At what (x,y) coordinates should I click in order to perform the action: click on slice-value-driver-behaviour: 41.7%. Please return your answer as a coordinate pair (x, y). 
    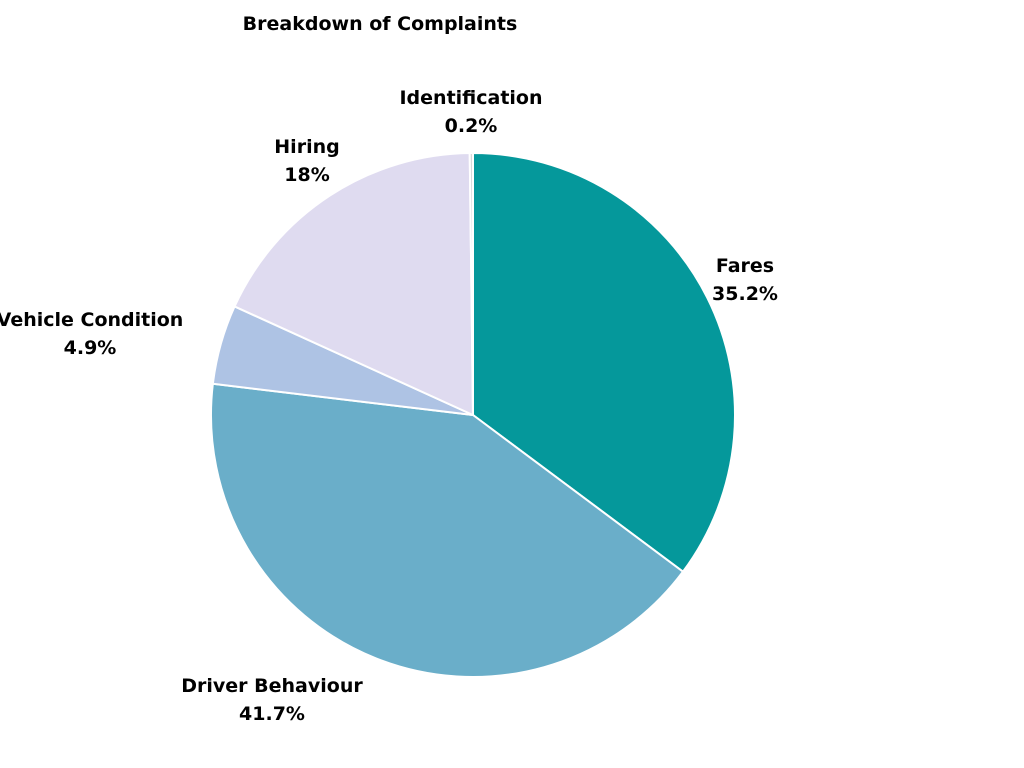
    Looking at the image, I should click on (272, 714).